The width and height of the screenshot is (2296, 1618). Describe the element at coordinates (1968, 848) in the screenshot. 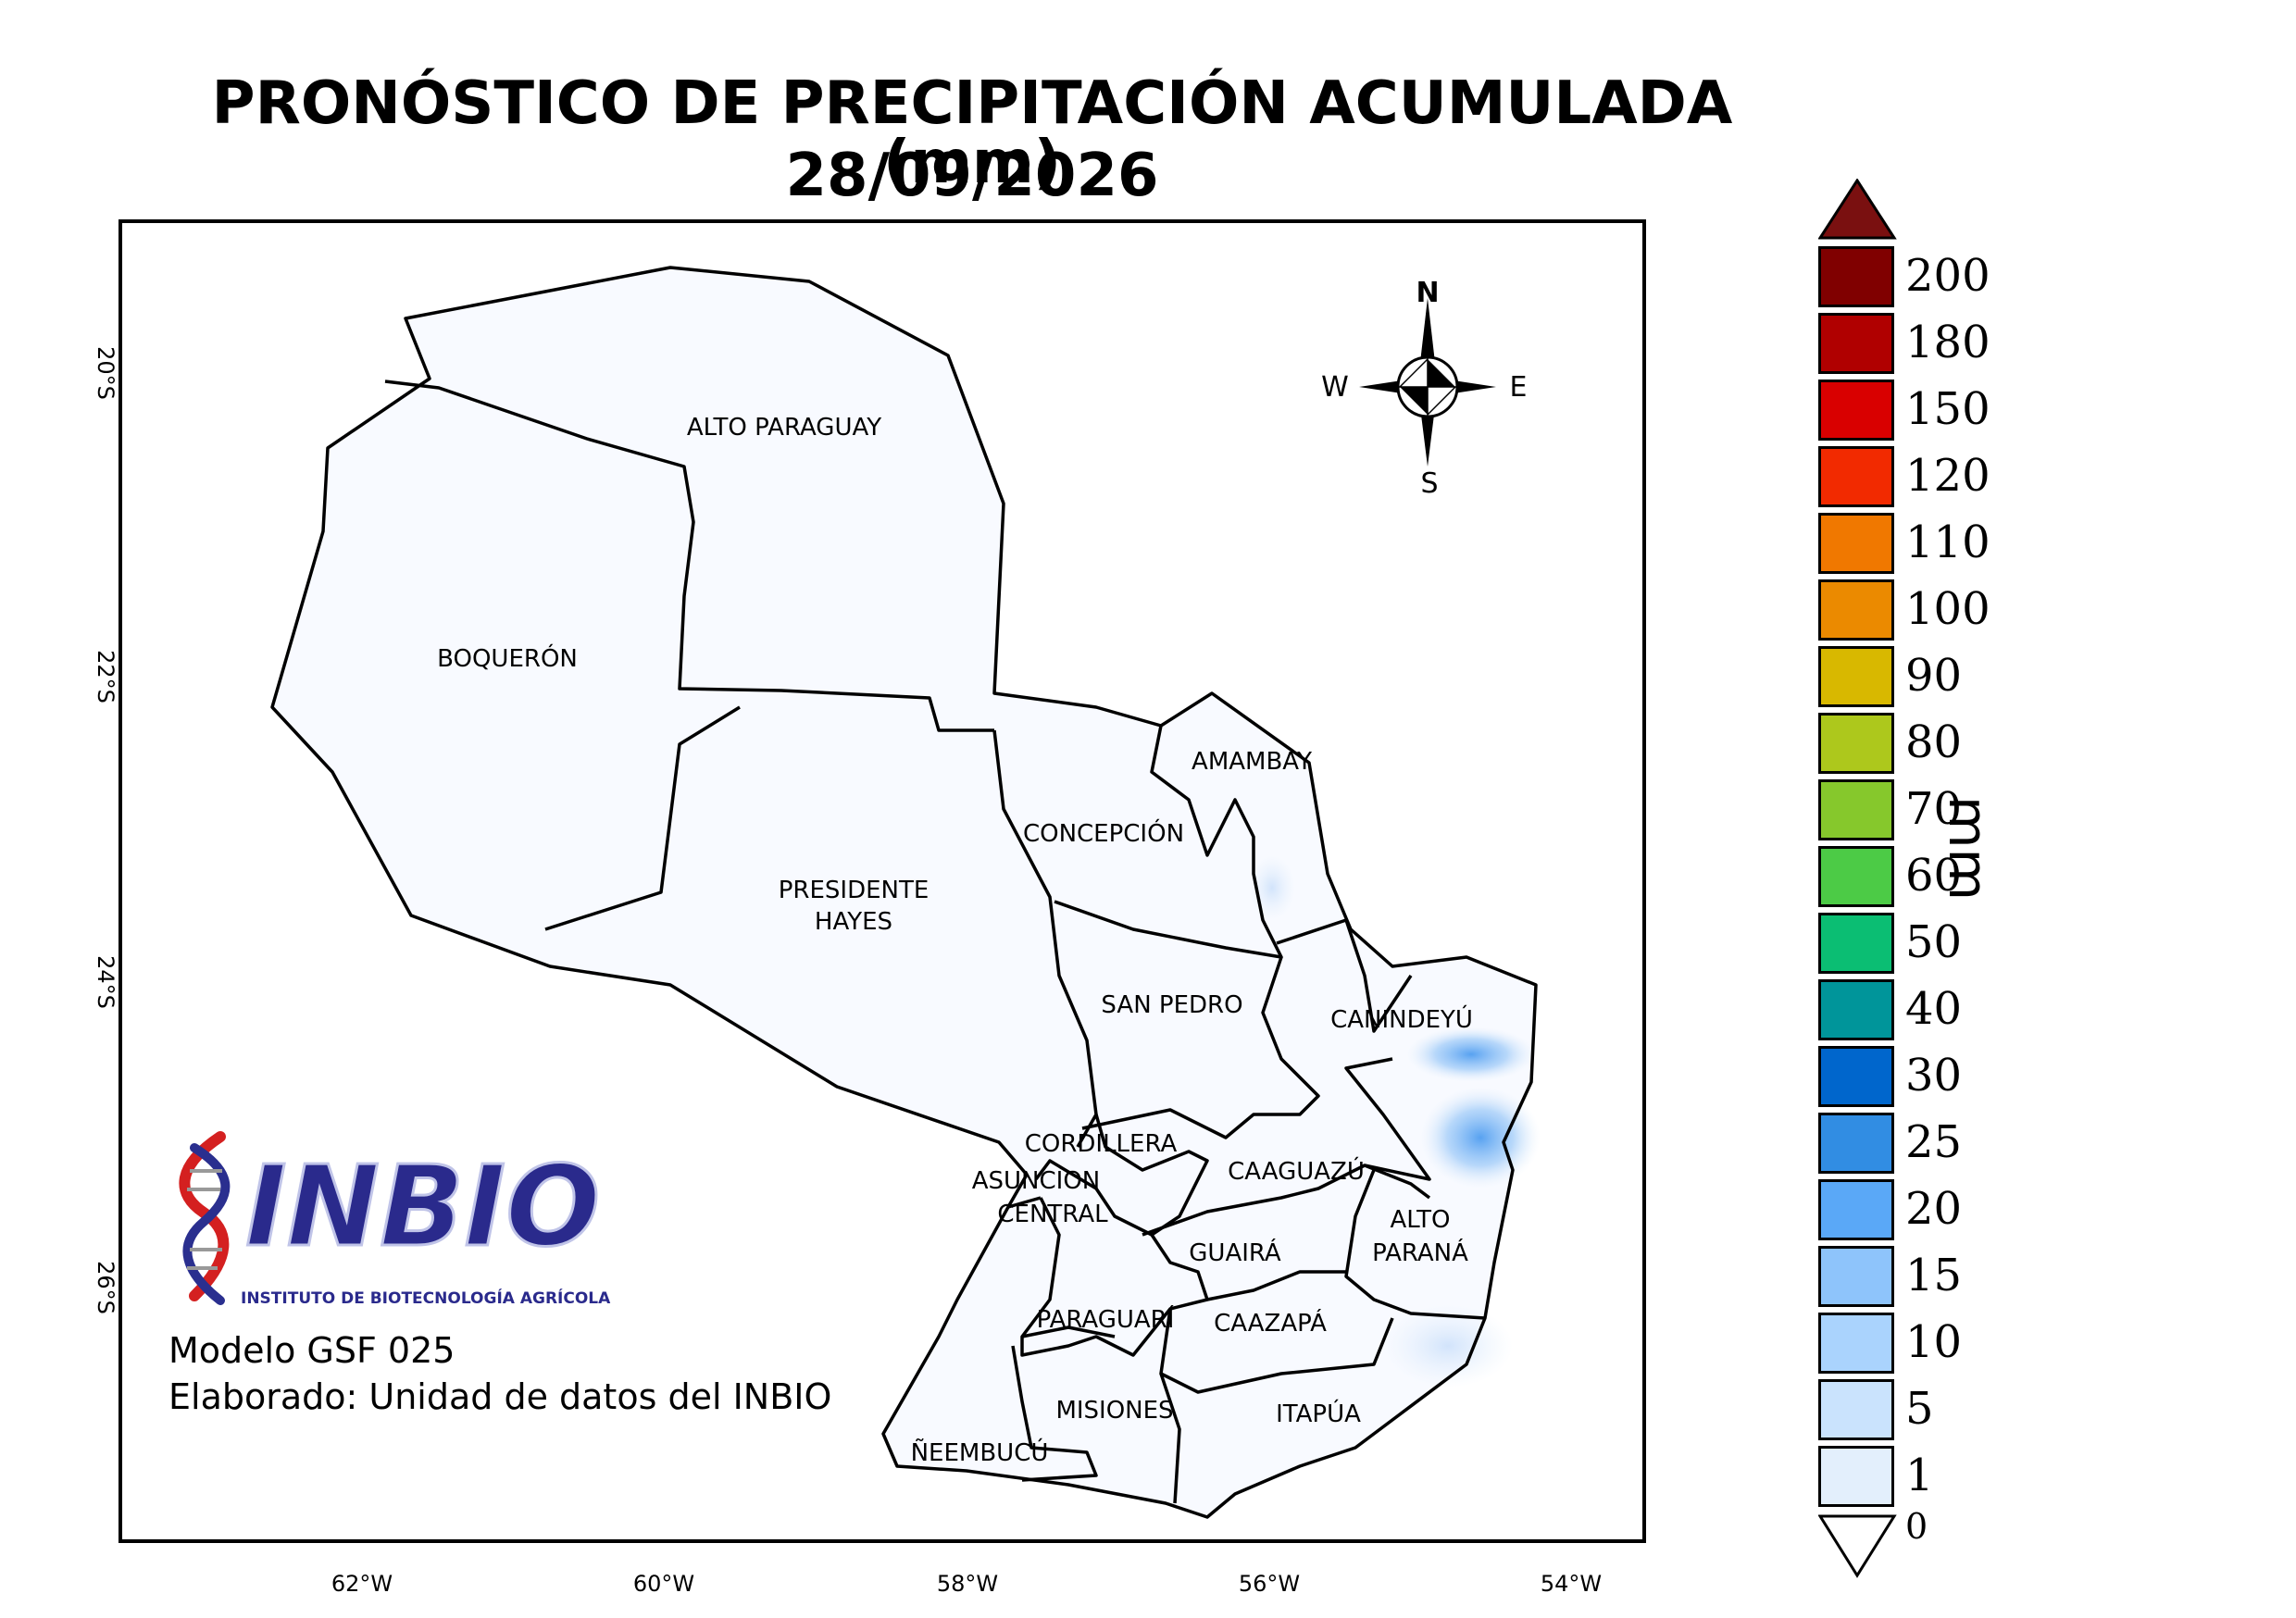

I see `colorbar-unit: mm` at that location.